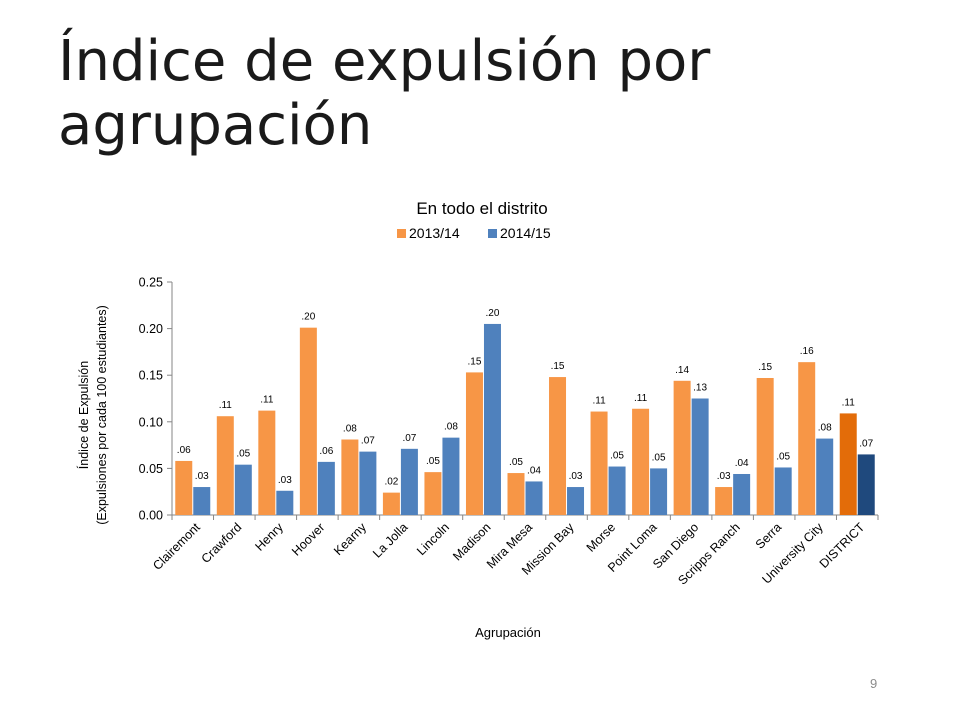 The width and height of the screenshot is (960, 720). What do you see at coordinates (202, 501) in the screenshot?
I see `bar-2014/15-clairemont` at bounding box center [202, 501].